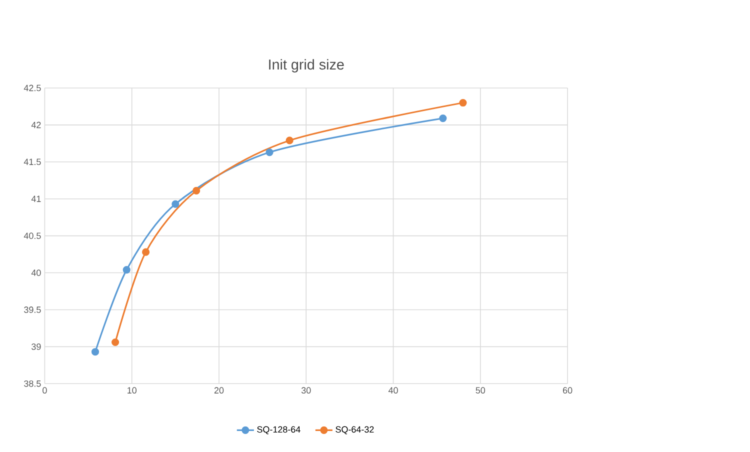 The image size is (750, 452). What do you see at coordinates (219, 390) in the screenshot?
I see `x-tick-label: 20` at bounding box center [219, 390].